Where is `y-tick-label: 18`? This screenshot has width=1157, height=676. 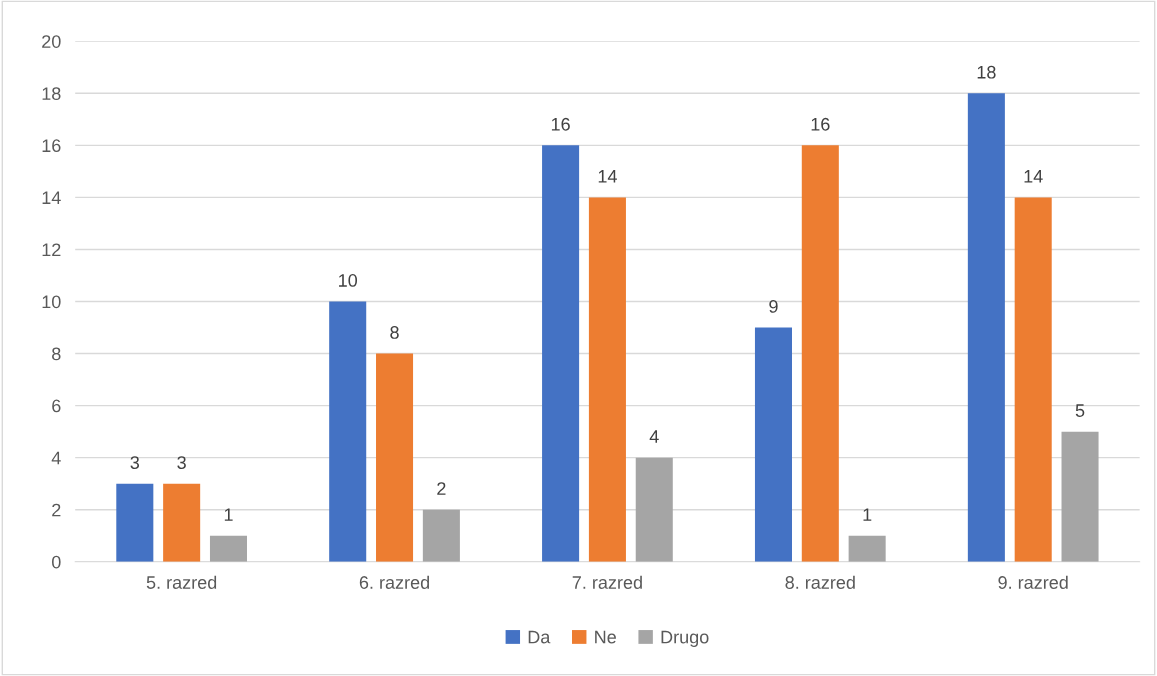 y-tick-label: 18 is located at coordinates (51, 94).